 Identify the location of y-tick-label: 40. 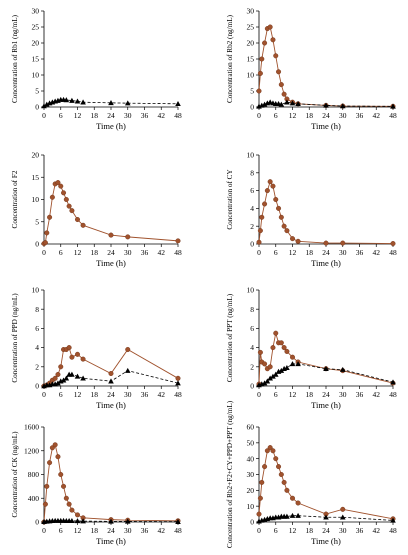
(251, 458).